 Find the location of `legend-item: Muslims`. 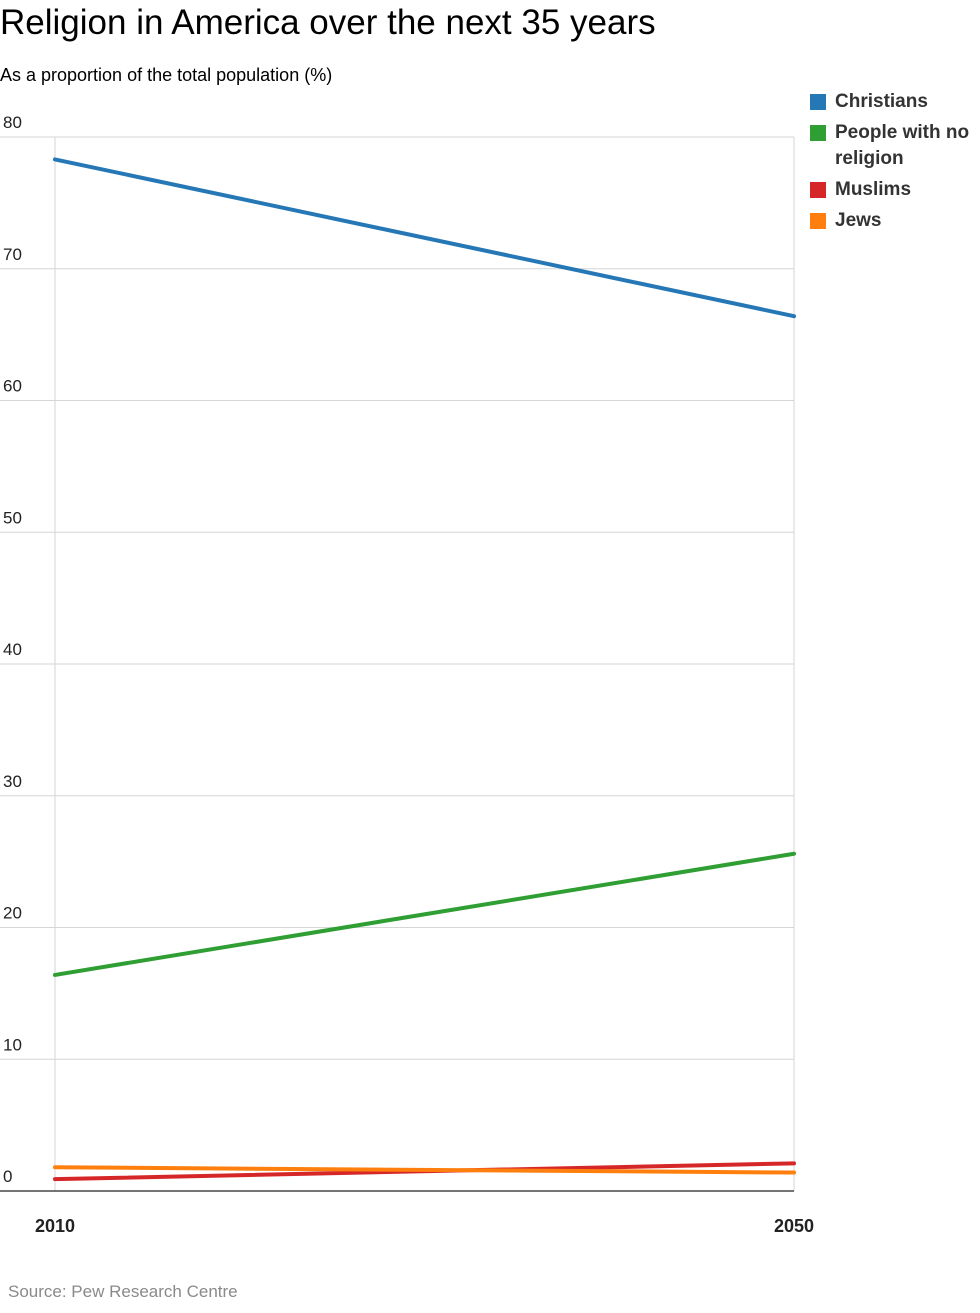

legend-item: Muslims is located at coordinates (892, 190).